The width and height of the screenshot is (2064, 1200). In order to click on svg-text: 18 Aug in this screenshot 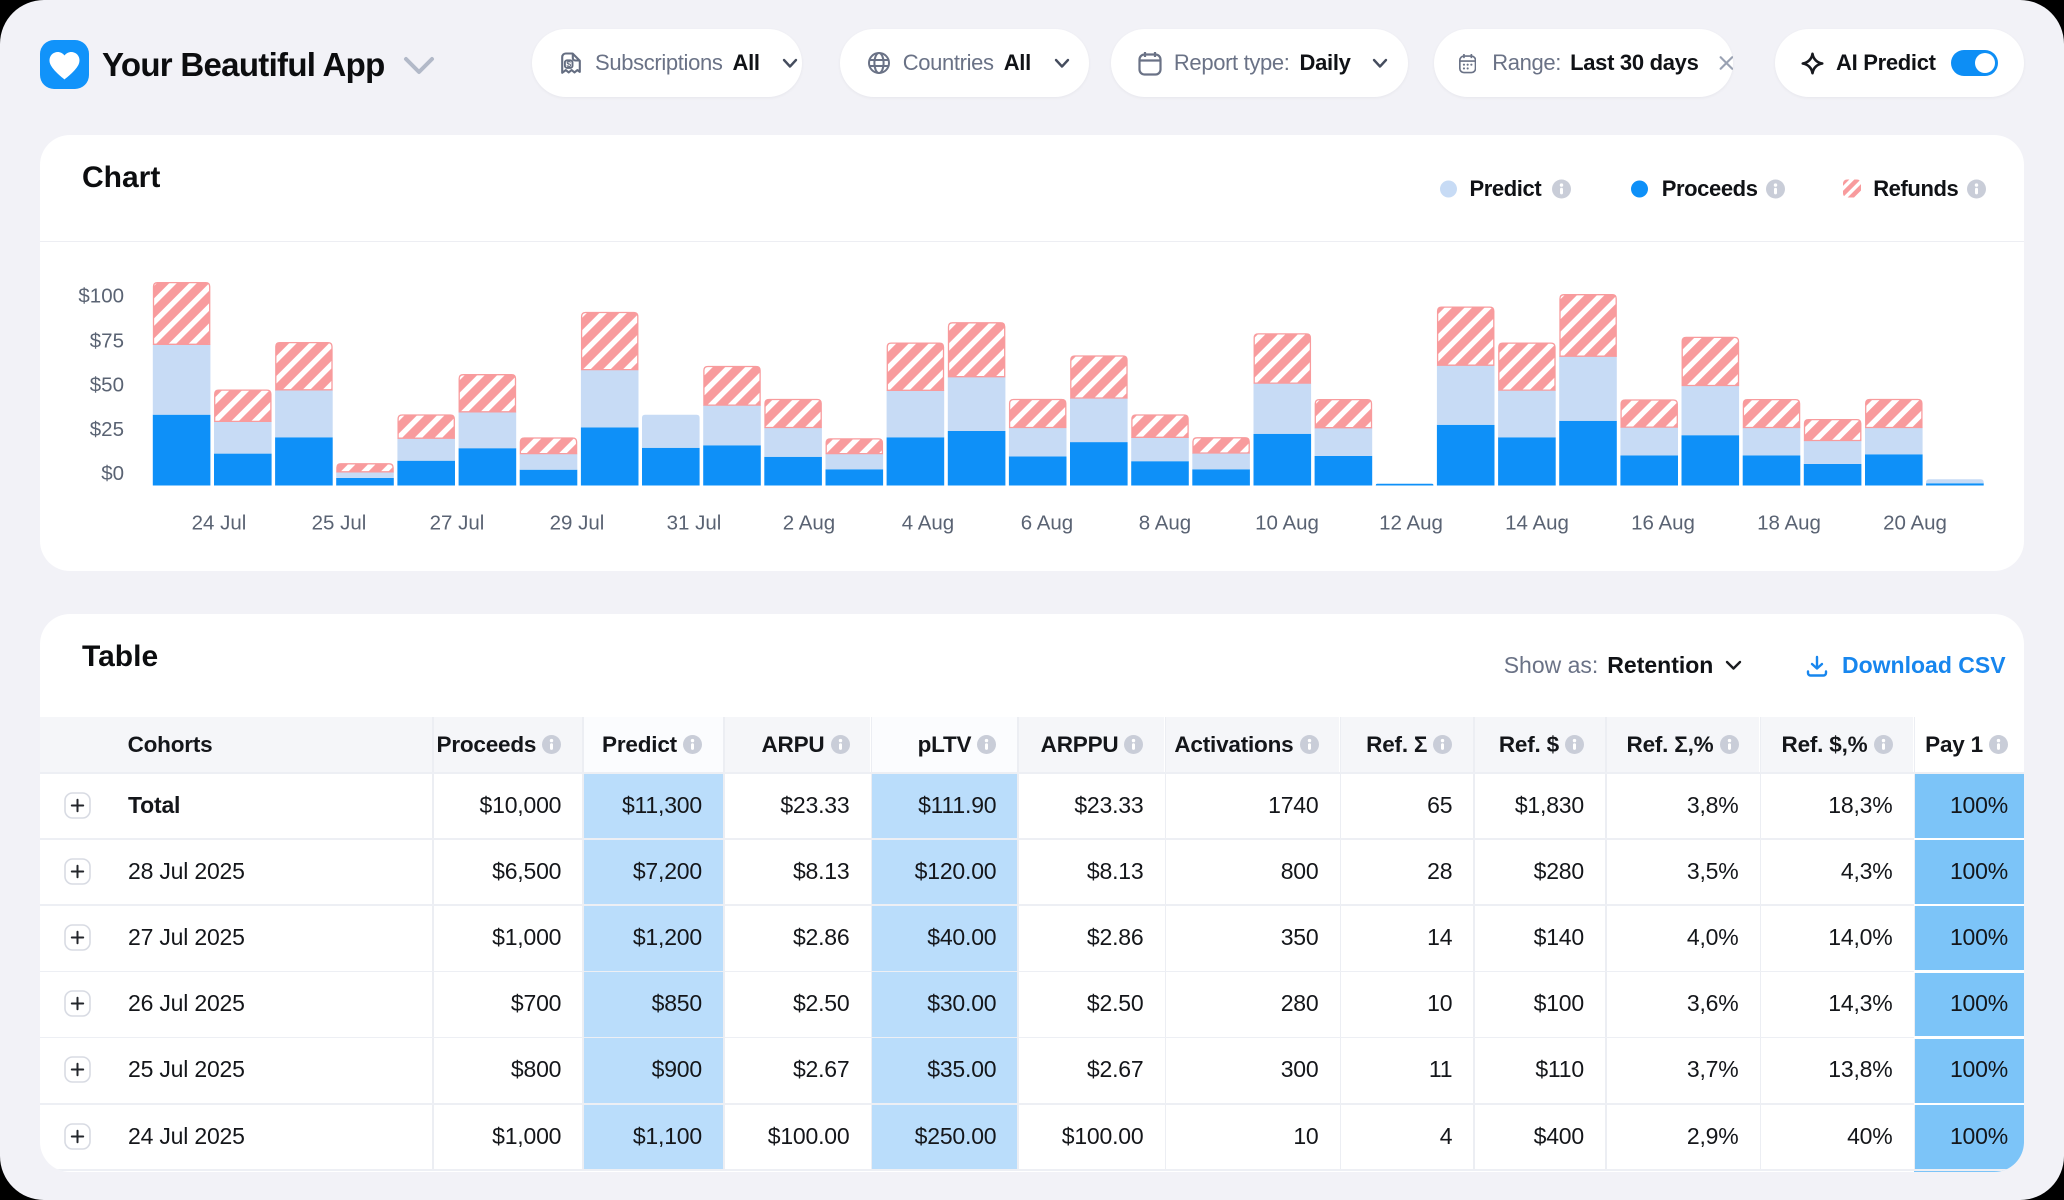, I will do `click(1789, 523)`.